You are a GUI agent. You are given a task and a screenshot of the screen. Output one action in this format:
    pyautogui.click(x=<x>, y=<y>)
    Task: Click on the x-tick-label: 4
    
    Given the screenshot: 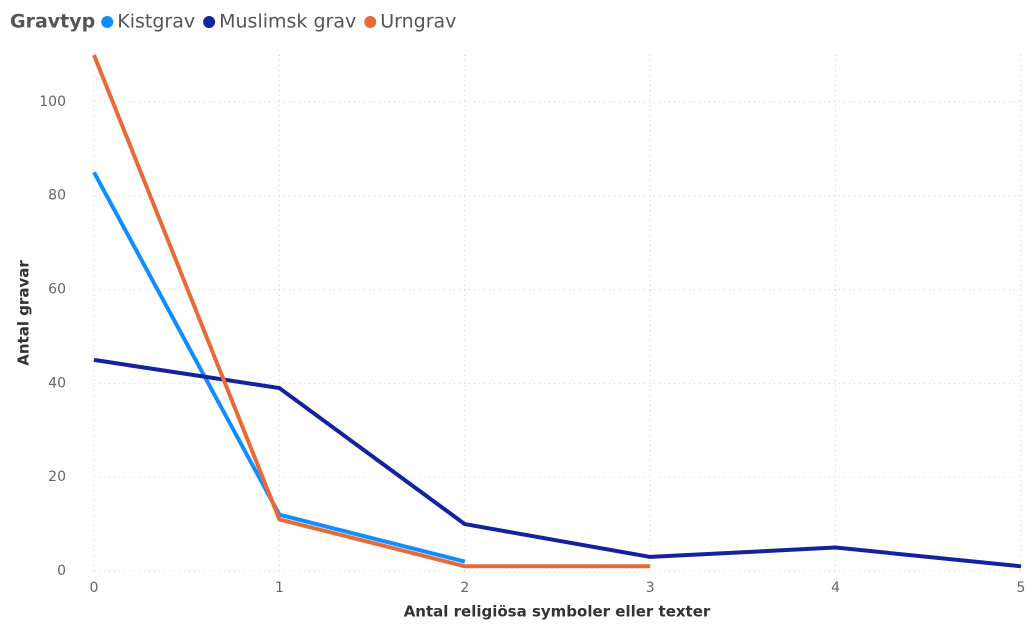 What is the action you would take?
    pyautogui.click(x=835, y=588)
    